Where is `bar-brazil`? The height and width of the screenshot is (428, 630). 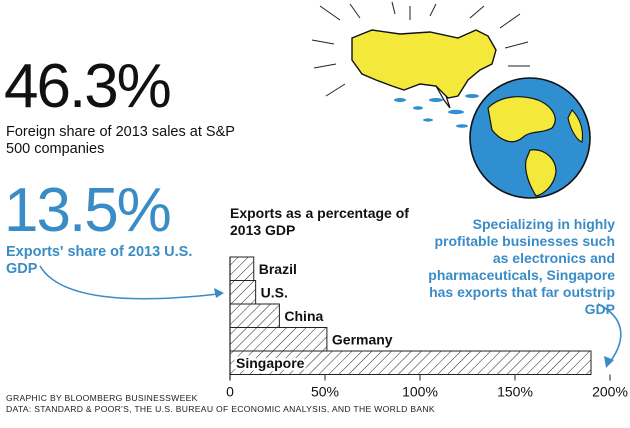
bar-brazil is located at coordinates (242, 268).